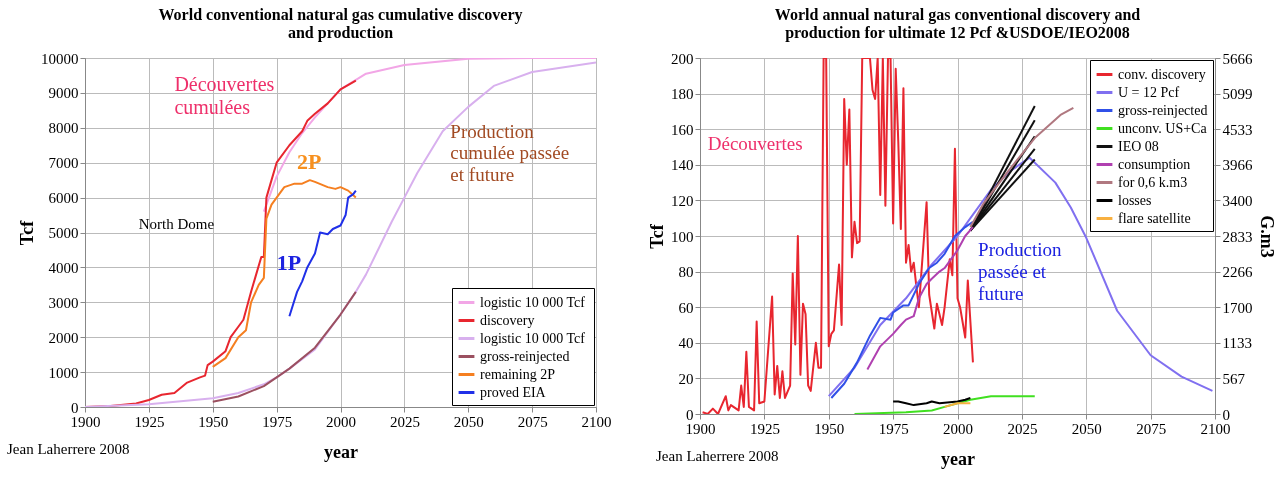  I want to click on y-tick-label: 60, so click(686, 307).